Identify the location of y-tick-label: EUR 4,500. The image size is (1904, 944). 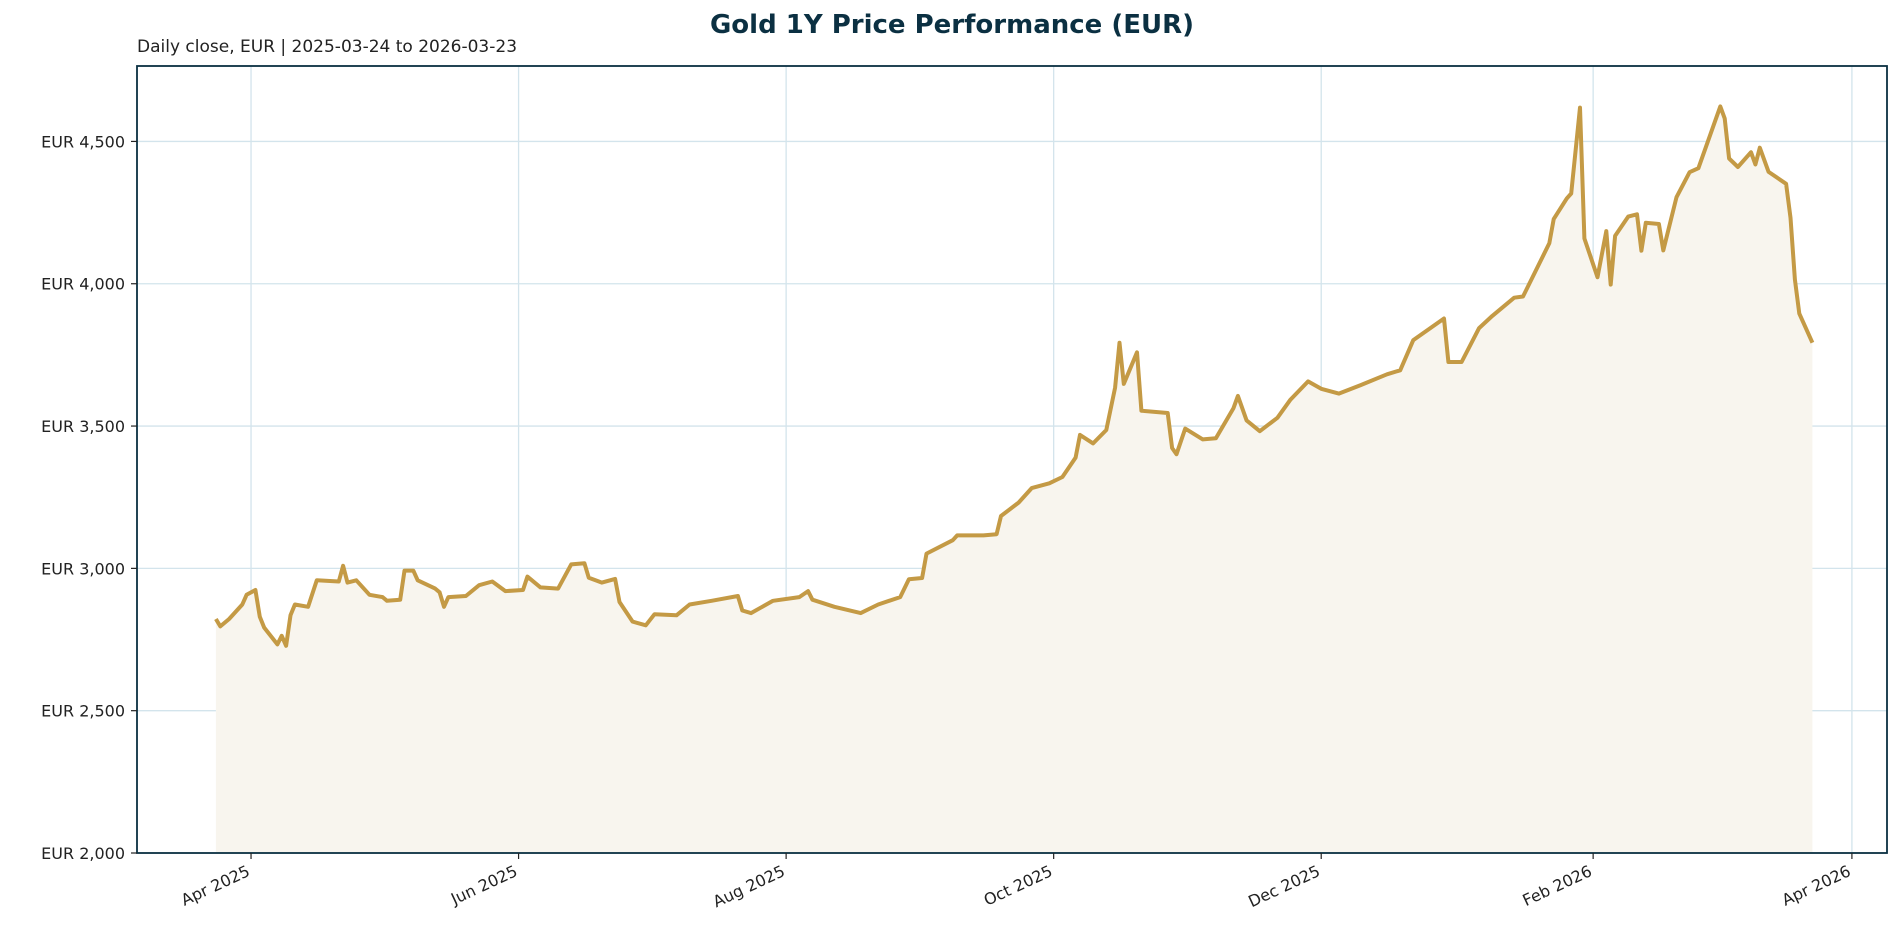
(83, 141).